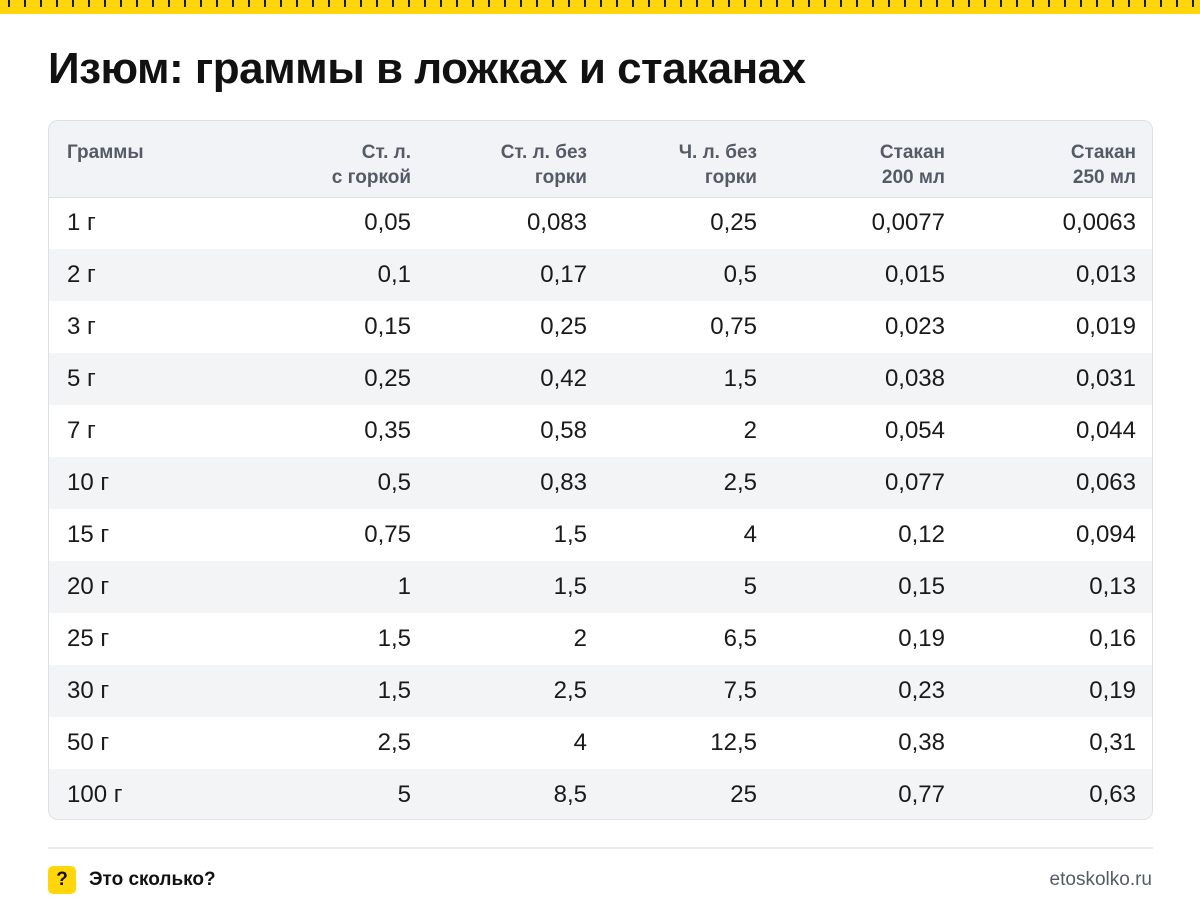 This screenshot has width=1200, height=912. What do you see at coordinates (921, 742) in the screenshot?
I see `value-cell: 0,38` at bounding box center [921, 742].